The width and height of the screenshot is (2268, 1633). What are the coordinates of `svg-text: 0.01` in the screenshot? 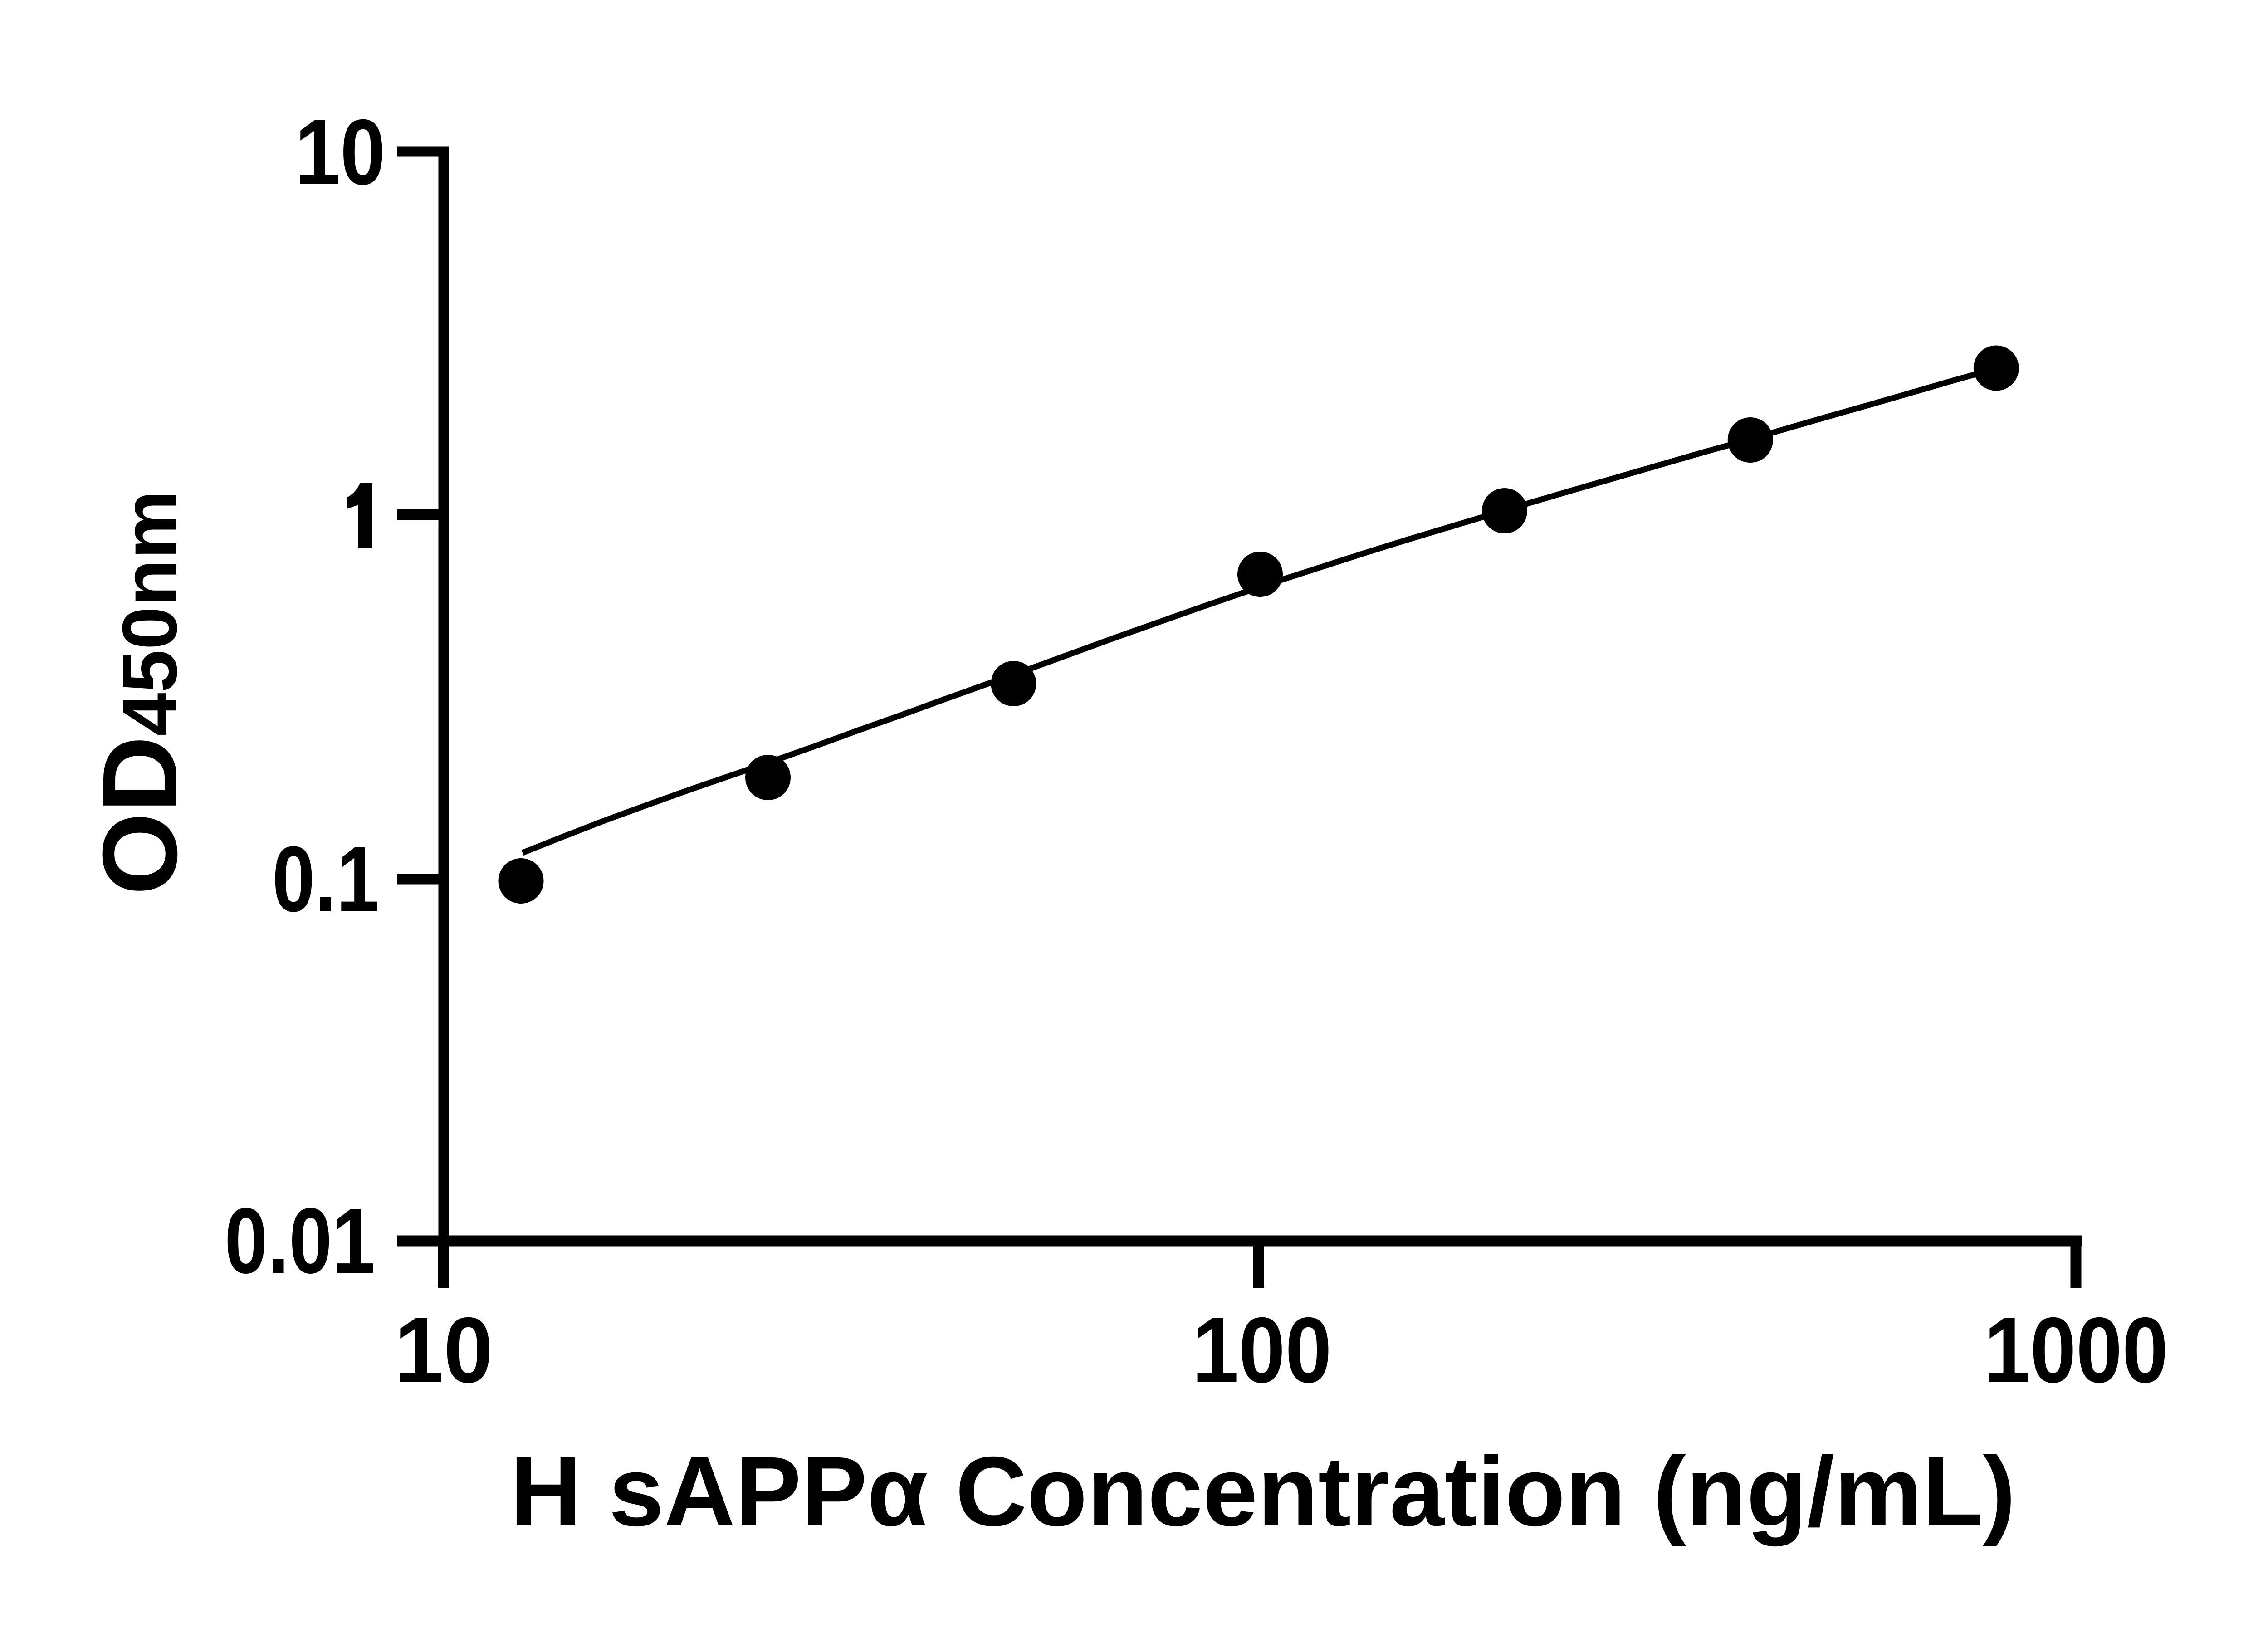 It's located at (300, 1241).